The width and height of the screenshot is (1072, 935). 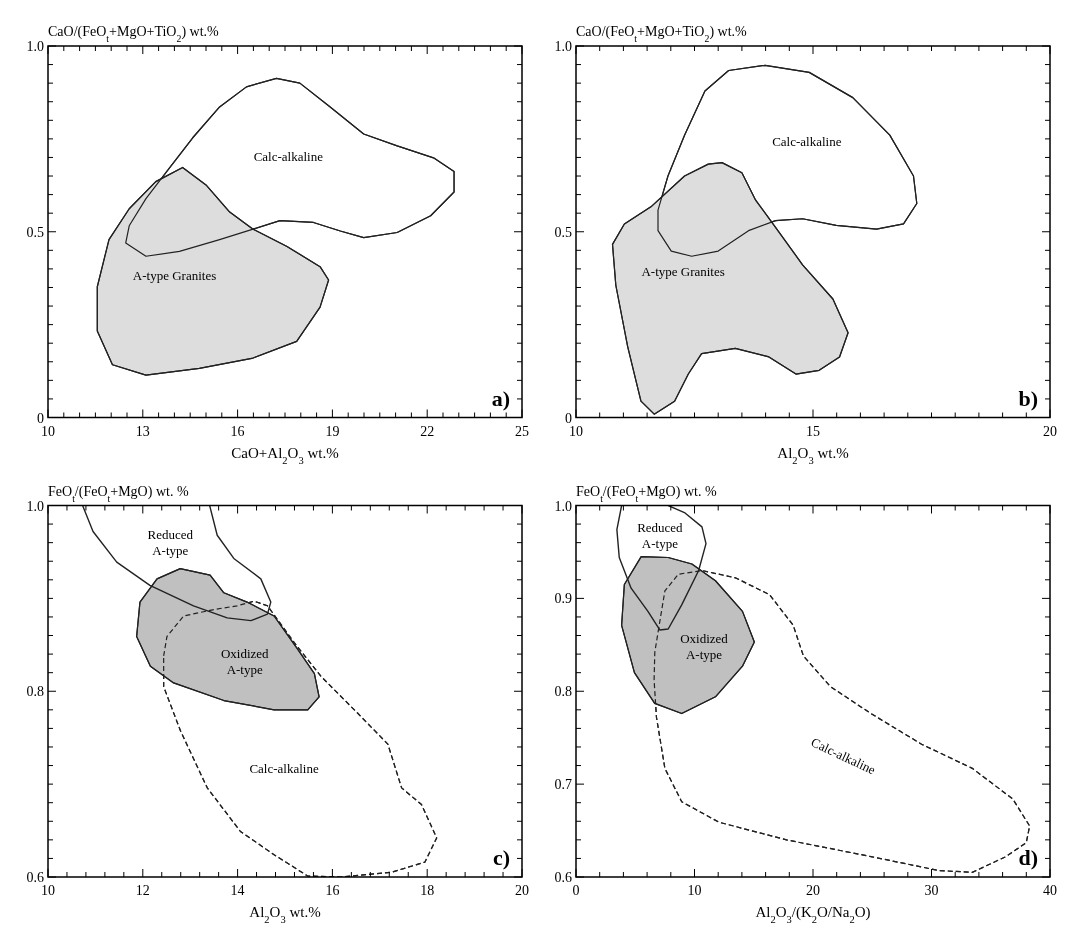 I want to click on x-tick-label: 13, so click(x=142, y=431).